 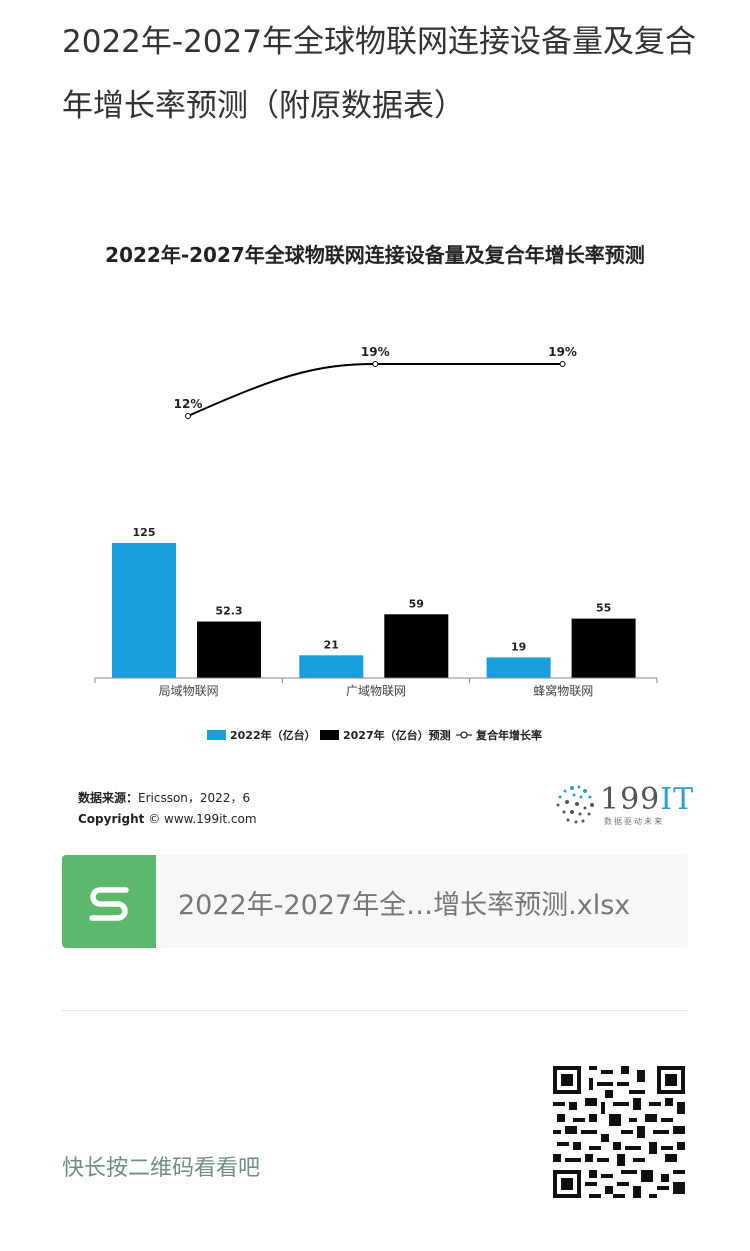 What do you see at coordinates (161, 1168) in the screenshot?
I see `qr-hint: 快长按二维码看看吧` at bounding box center [161, 1168].